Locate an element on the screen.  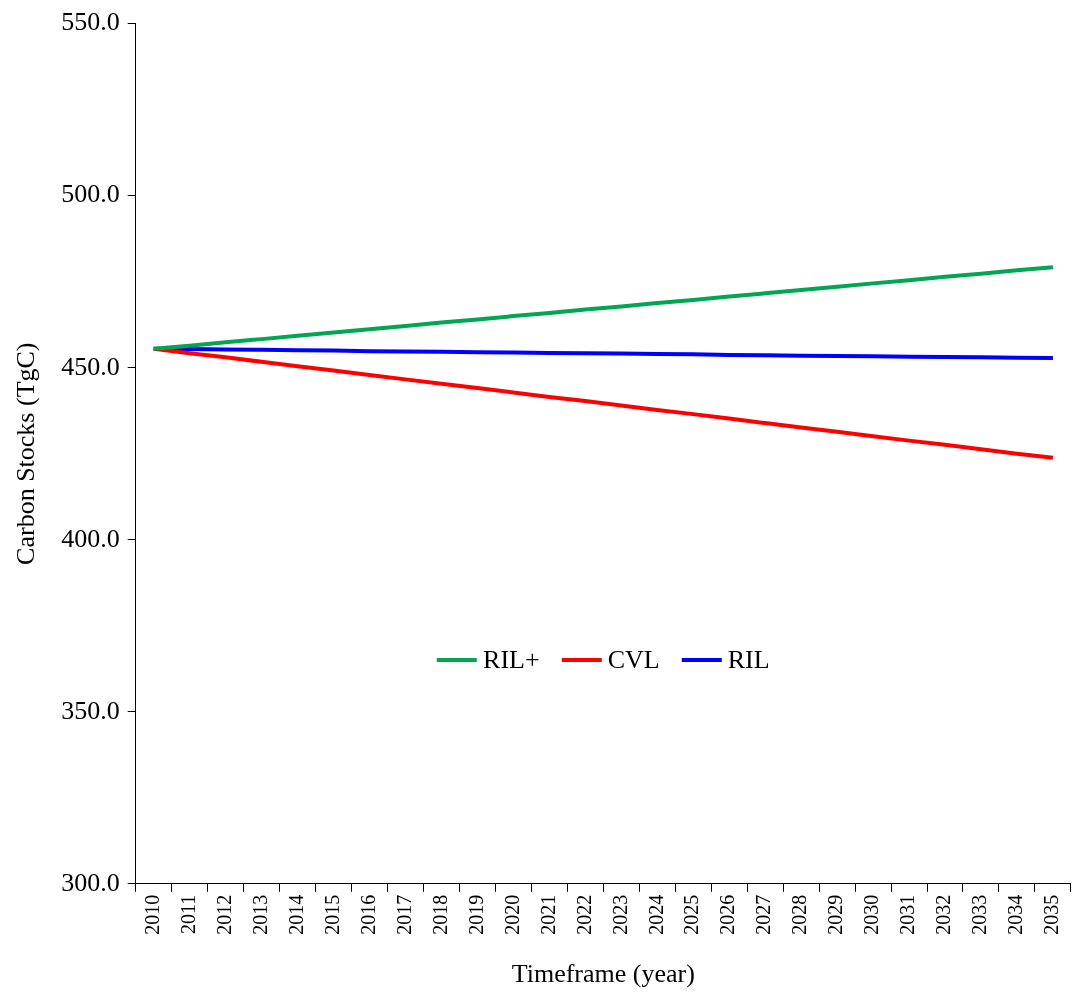
x-tick-label: 2021 is located at coordinates (547, 914).